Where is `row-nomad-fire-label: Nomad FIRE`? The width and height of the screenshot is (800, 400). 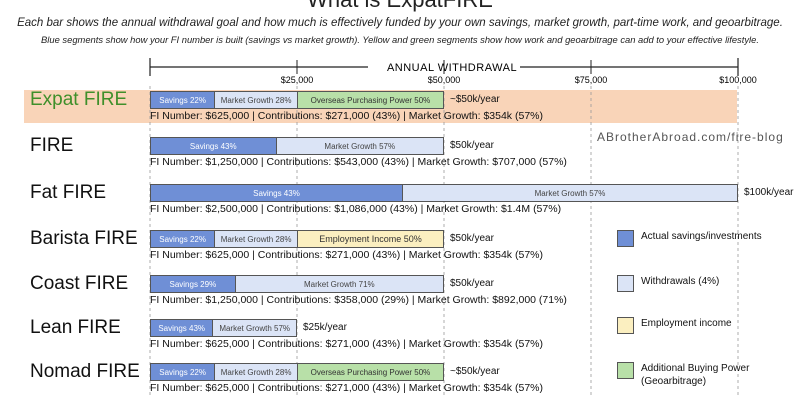
row-nomad-fire-label: Nomad FIRE is located at coordinates (85, 371).